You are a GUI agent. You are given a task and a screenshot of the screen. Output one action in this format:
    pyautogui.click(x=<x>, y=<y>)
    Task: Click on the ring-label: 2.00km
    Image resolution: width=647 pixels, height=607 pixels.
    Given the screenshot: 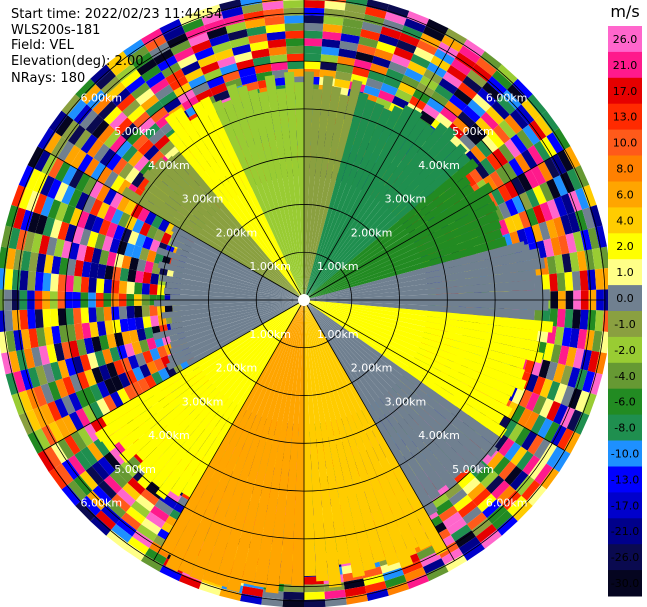 What is the action you would take?
    pyautogui.click(x=237, y=368)
    